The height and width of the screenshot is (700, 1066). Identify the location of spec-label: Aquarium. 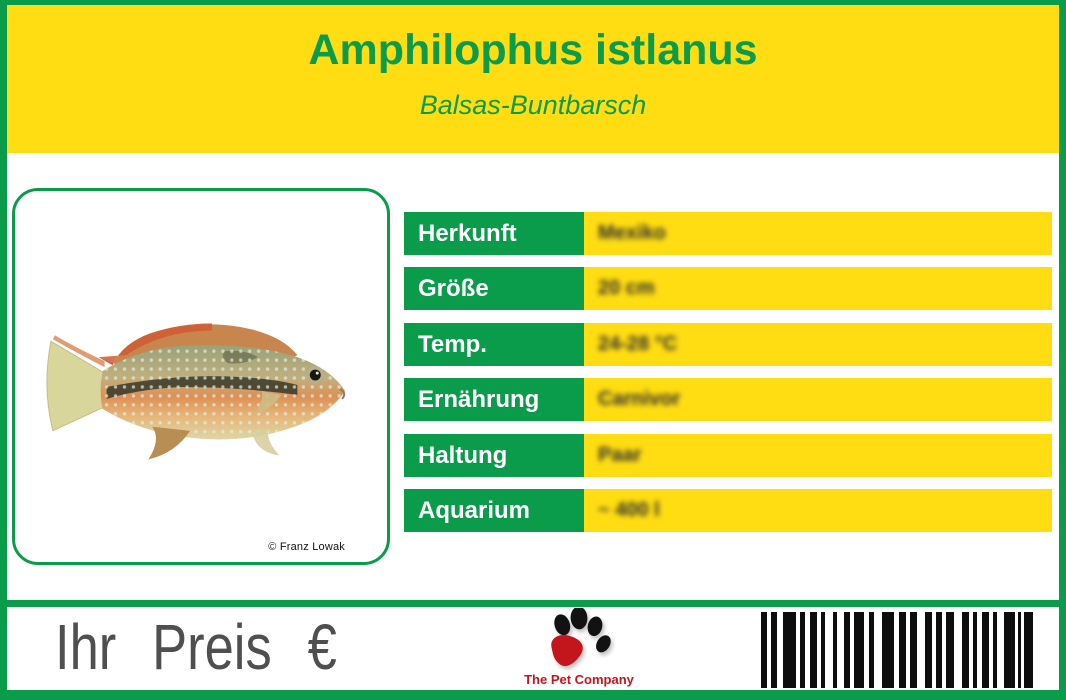
(494, 510).